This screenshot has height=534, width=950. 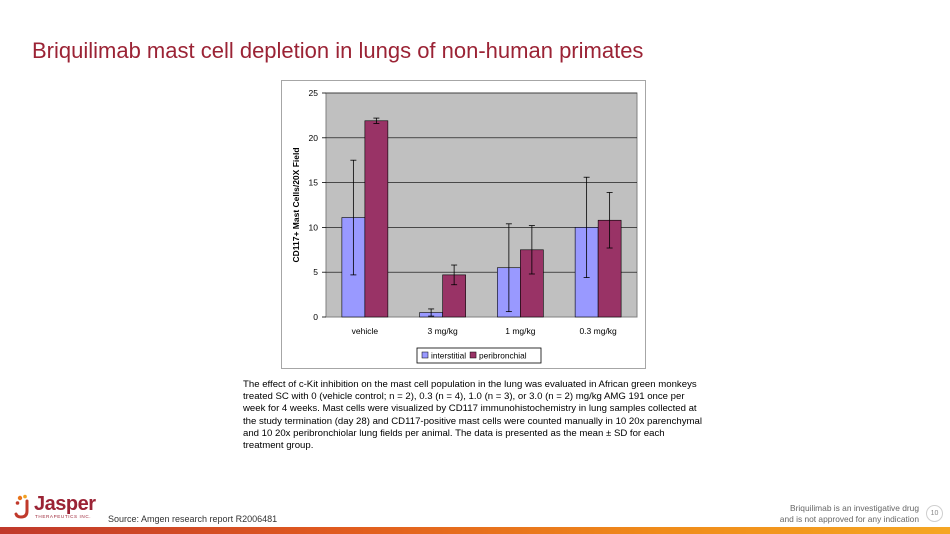 I want to click on x-tick-label: vehicle, so click(x=365, y=331).